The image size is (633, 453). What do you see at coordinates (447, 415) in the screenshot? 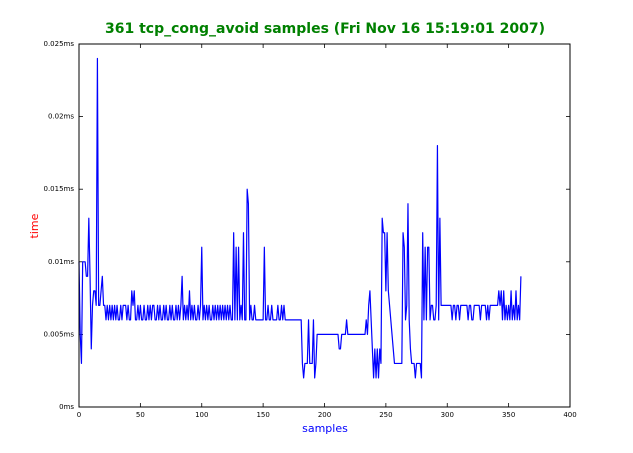
I see `x-tick-label: 300` at bounding box center [447, 415].